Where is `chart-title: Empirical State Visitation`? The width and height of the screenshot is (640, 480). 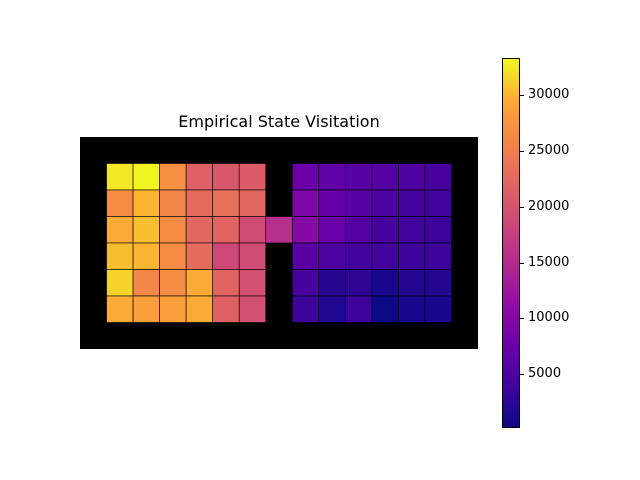 chart-title: Empirical State Visitation is located at coordinates (279, 121).